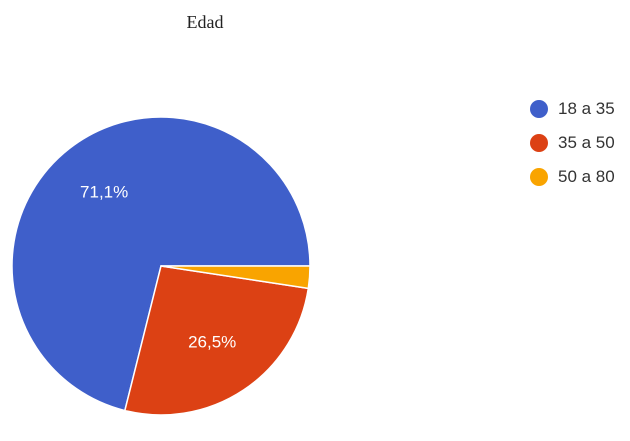  I want to click on legend-label: 35 a 50, so click(586, 142).